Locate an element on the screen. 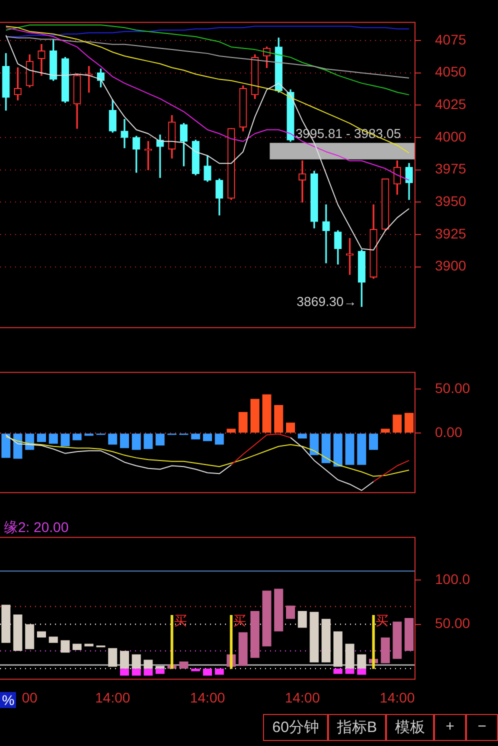  y-tick-label: 100.0 is located at coordinates (452, 578).